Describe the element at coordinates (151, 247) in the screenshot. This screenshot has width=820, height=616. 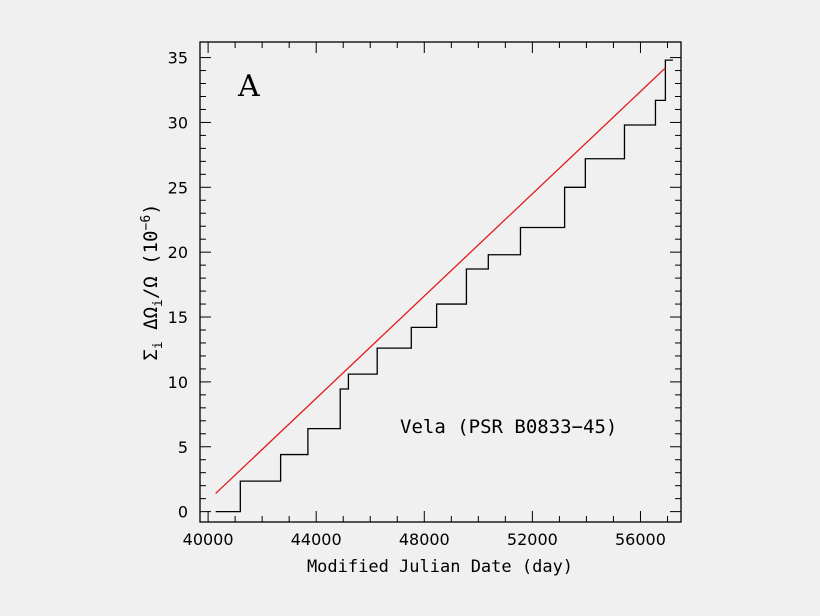
I see `y-title-unit: (10` at that location.